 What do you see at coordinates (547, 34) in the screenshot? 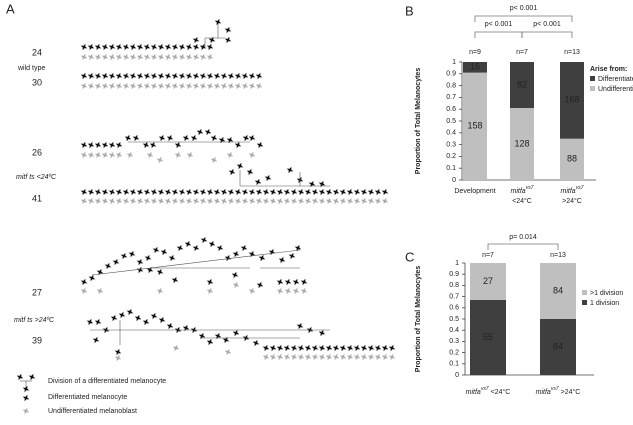
I see `significance-bracket` at bounding box center [547, 34].